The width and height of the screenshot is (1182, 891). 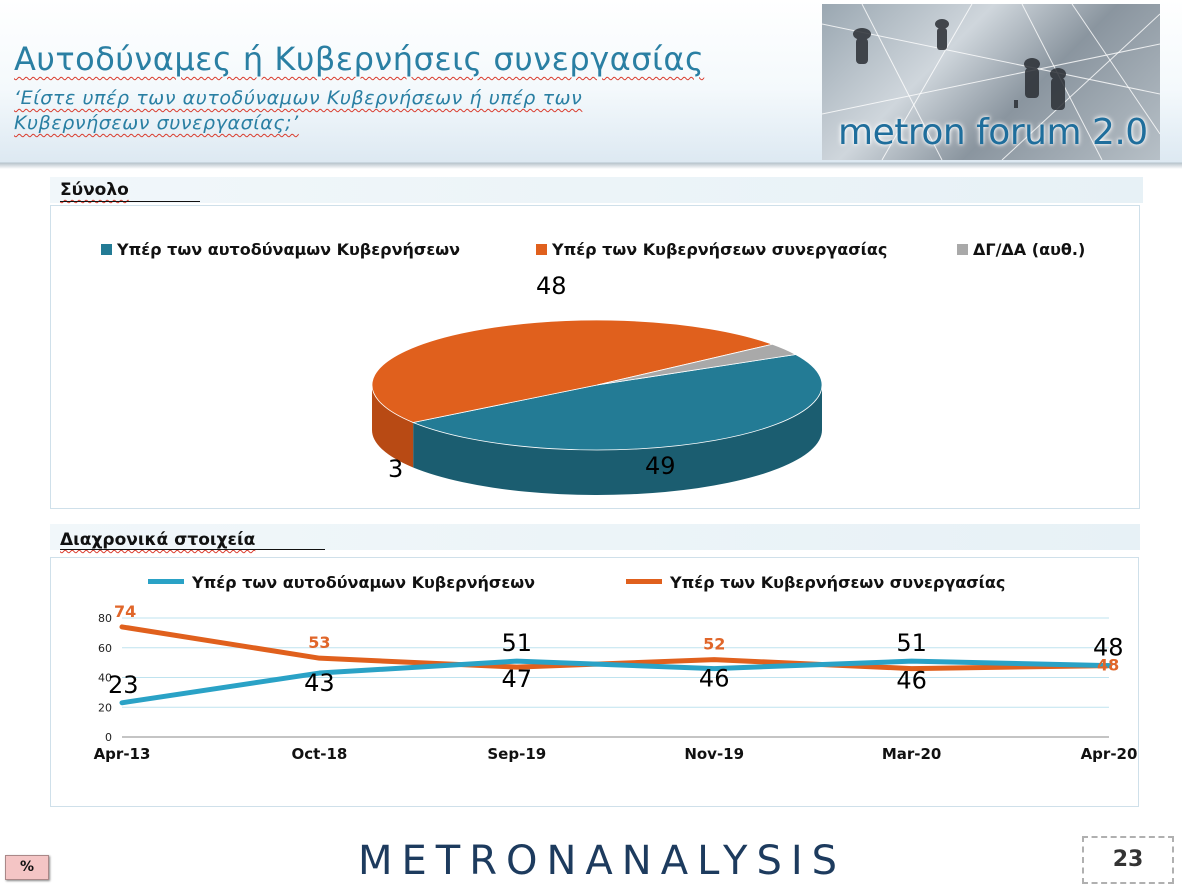 I want to click on trend-section-underline, so click(x=192, y=549).